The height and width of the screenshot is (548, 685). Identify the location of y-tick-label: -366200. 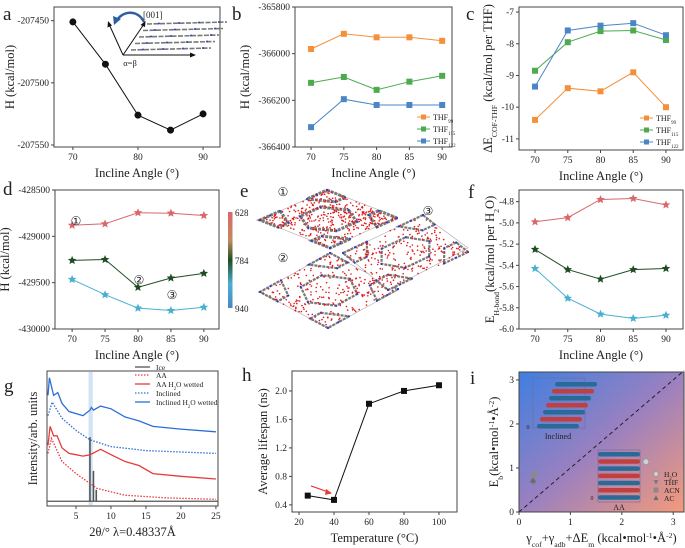
(274, 101).